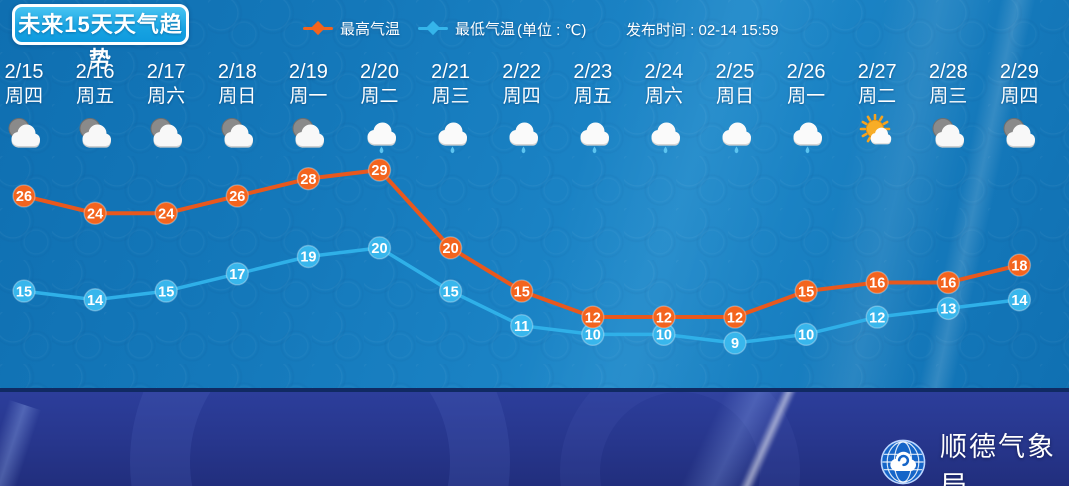 This screenshot has width=1069, height=486. I want to click on day-column: 2/21 周三, so click(451, 109).